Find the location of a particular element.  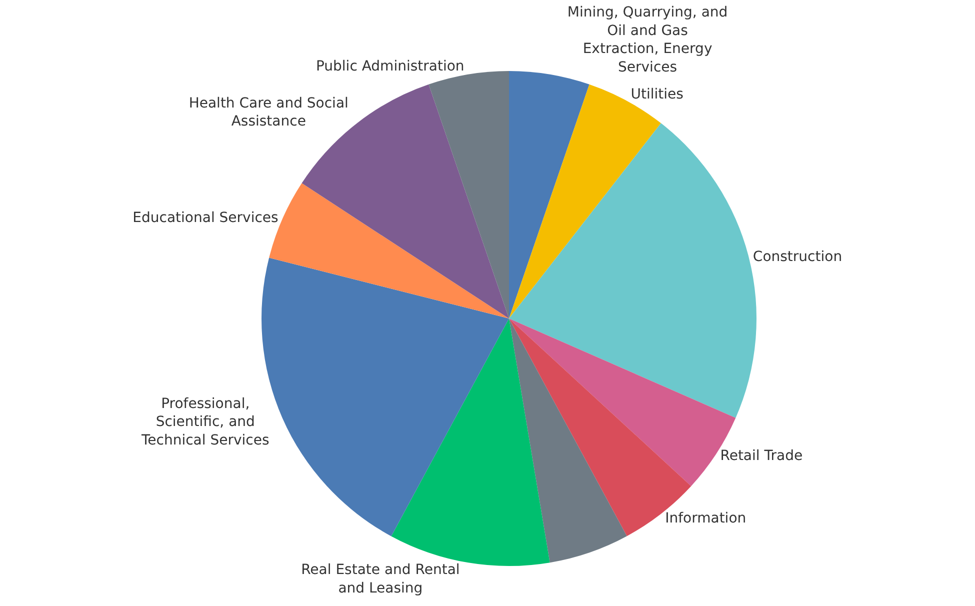

slice-label: Utilities is located at coordinates (657, 94).